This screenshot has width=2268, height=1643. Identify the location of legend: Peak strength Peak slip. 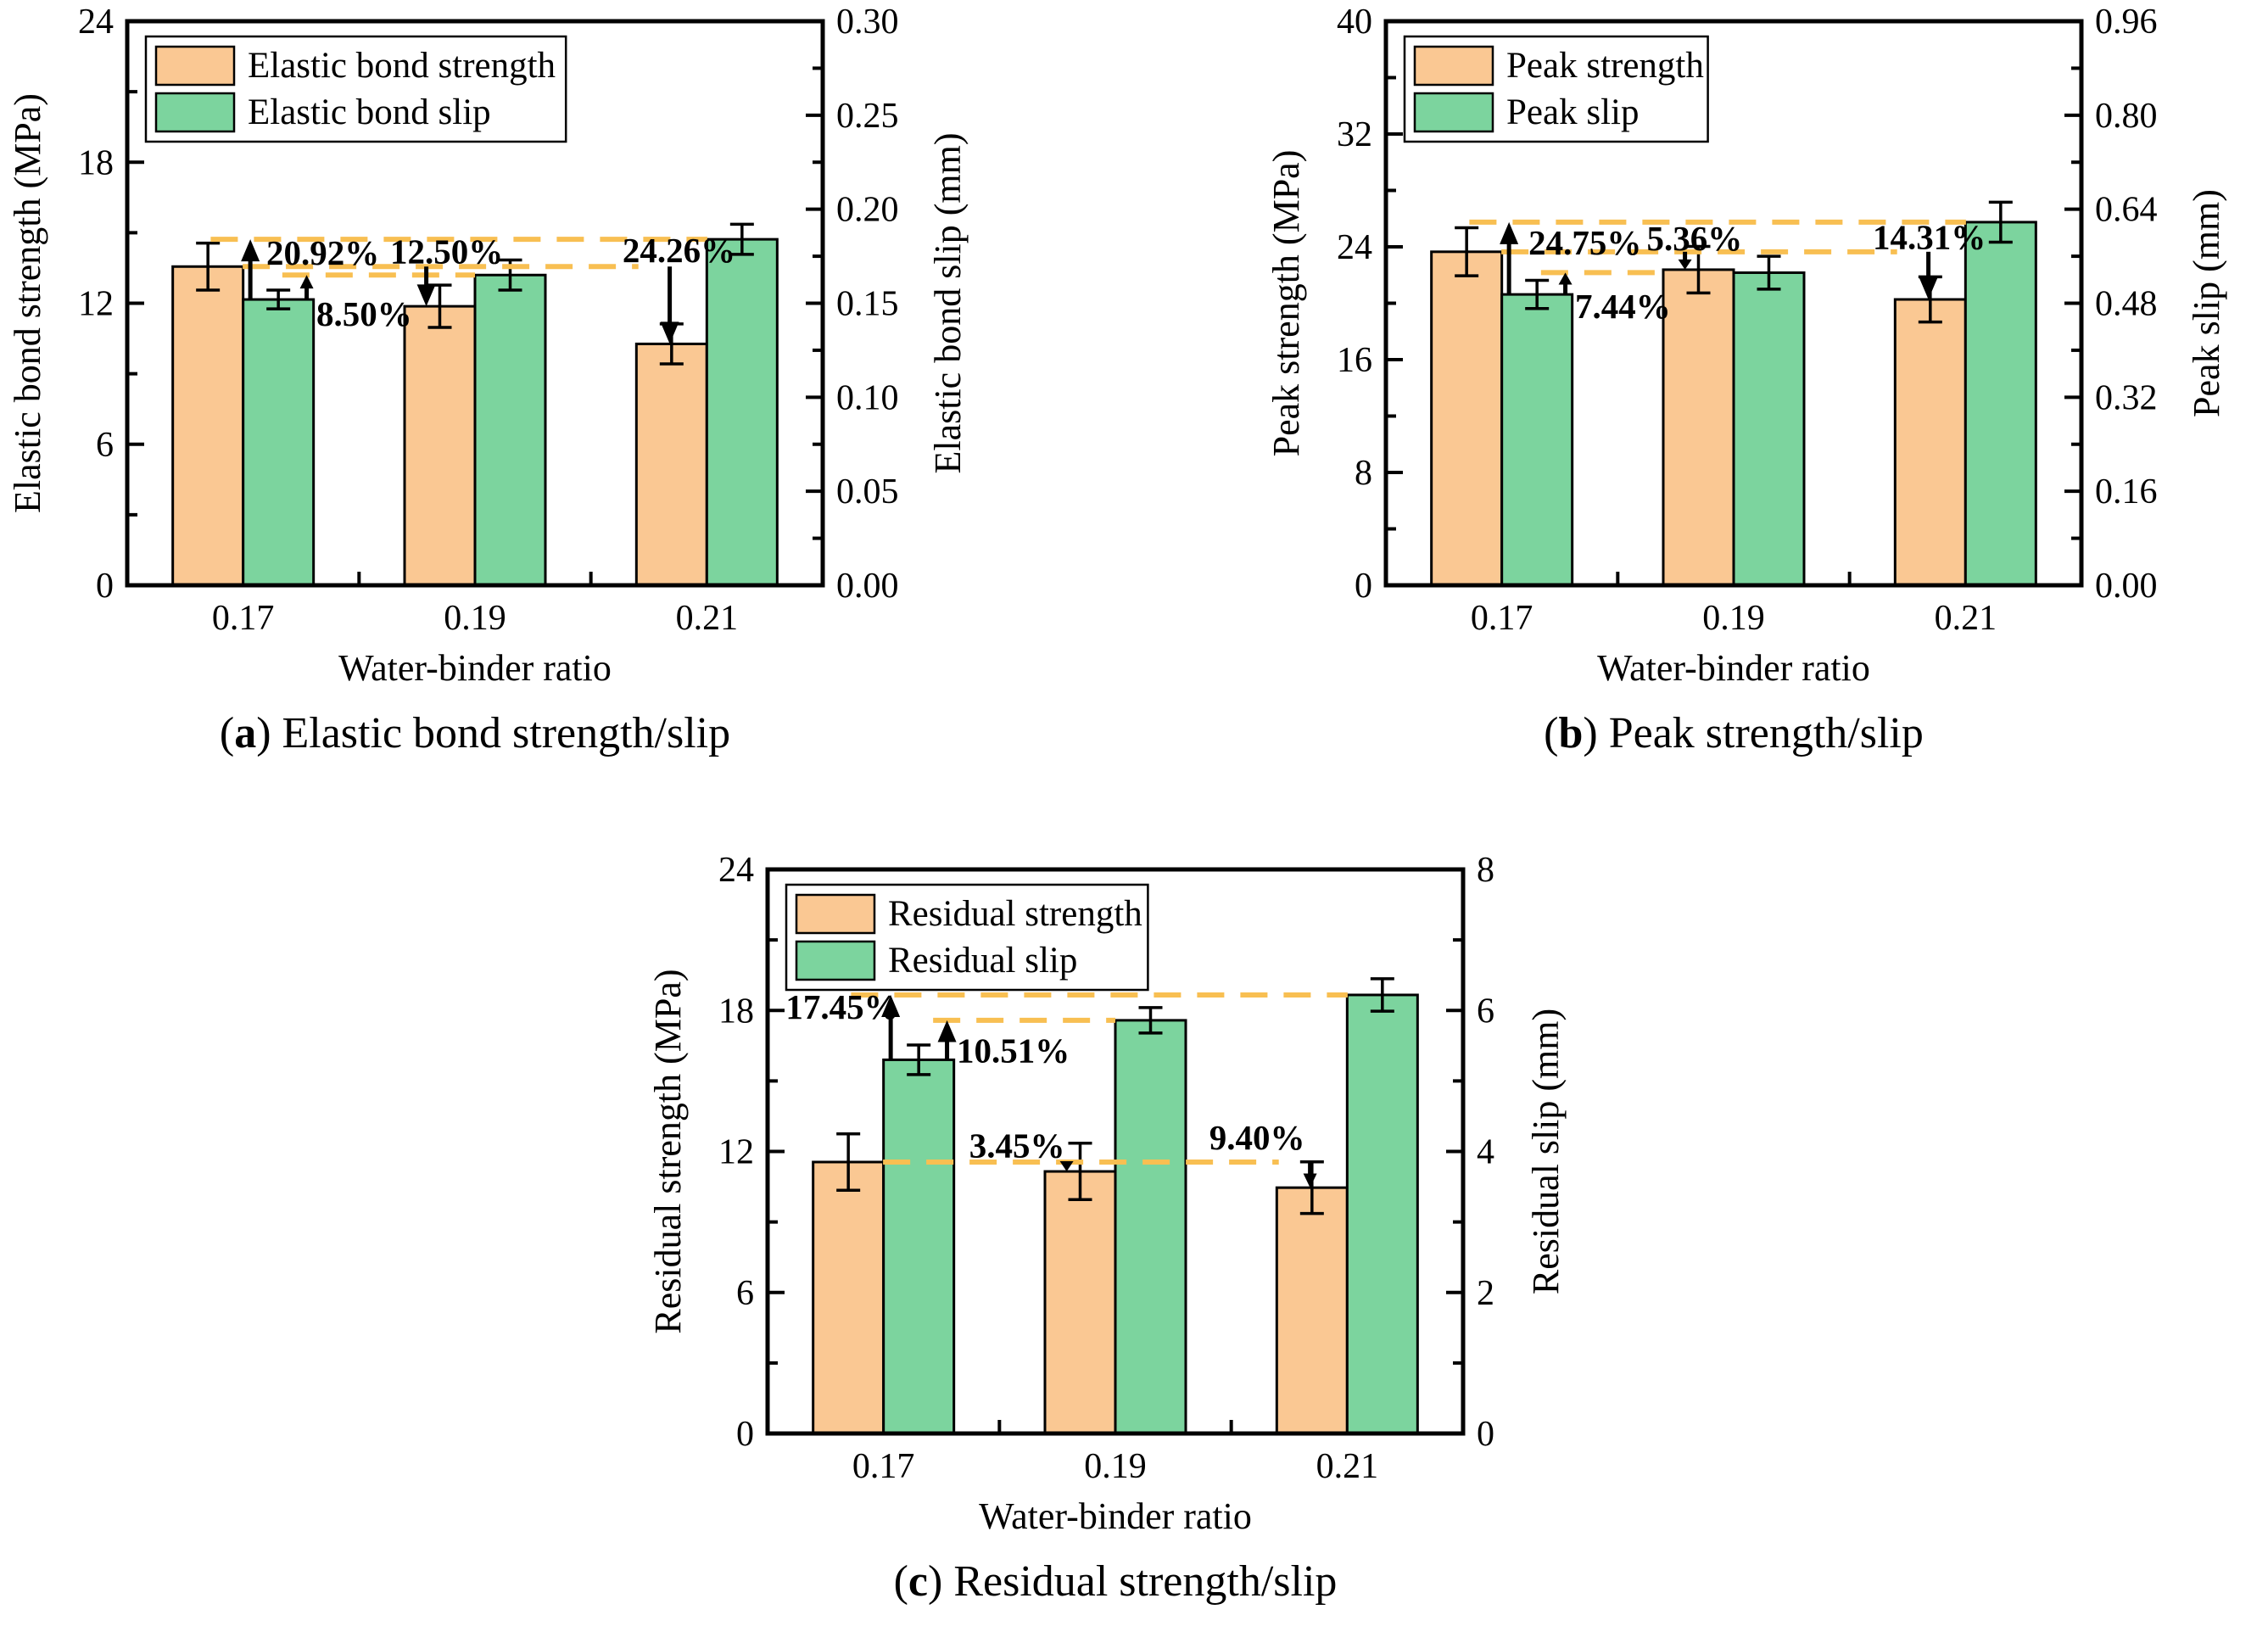
(1556, 89).